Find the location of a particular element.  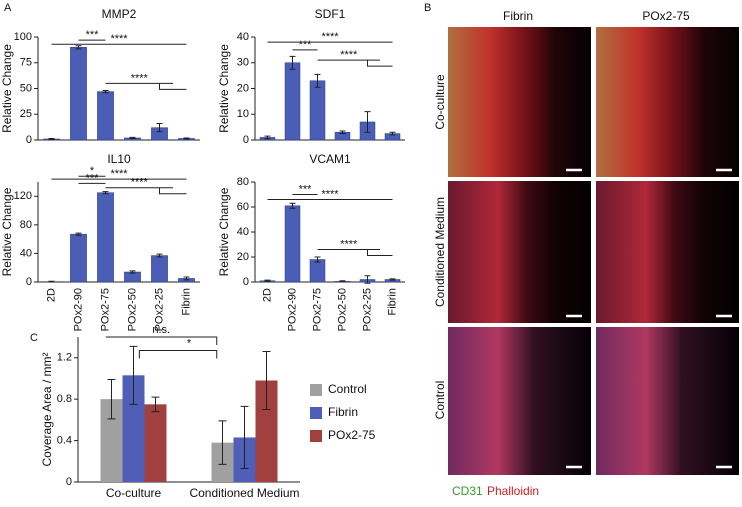

x-tick-label: Co-culture is located at coordinates (134, 493).